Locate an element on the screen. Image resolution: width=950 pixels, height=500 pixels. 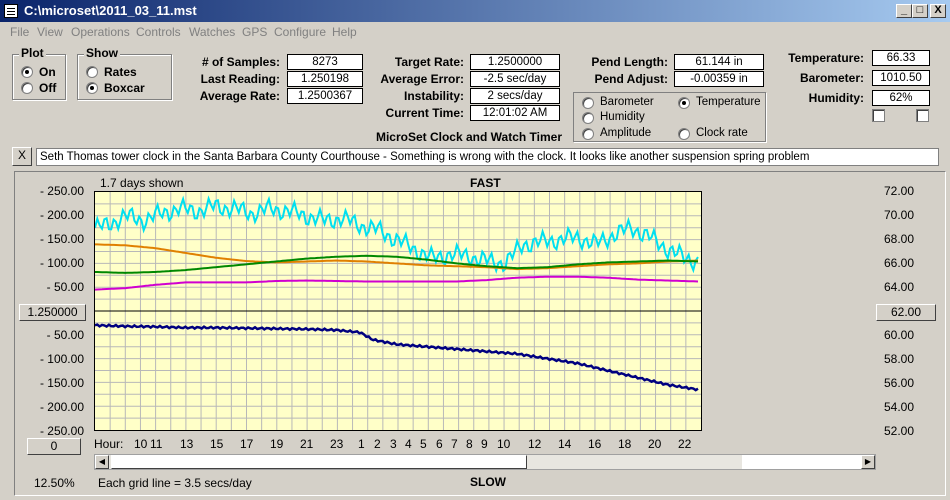
target-rate-value: 1.2500000 is located at coordinates (515, 62).